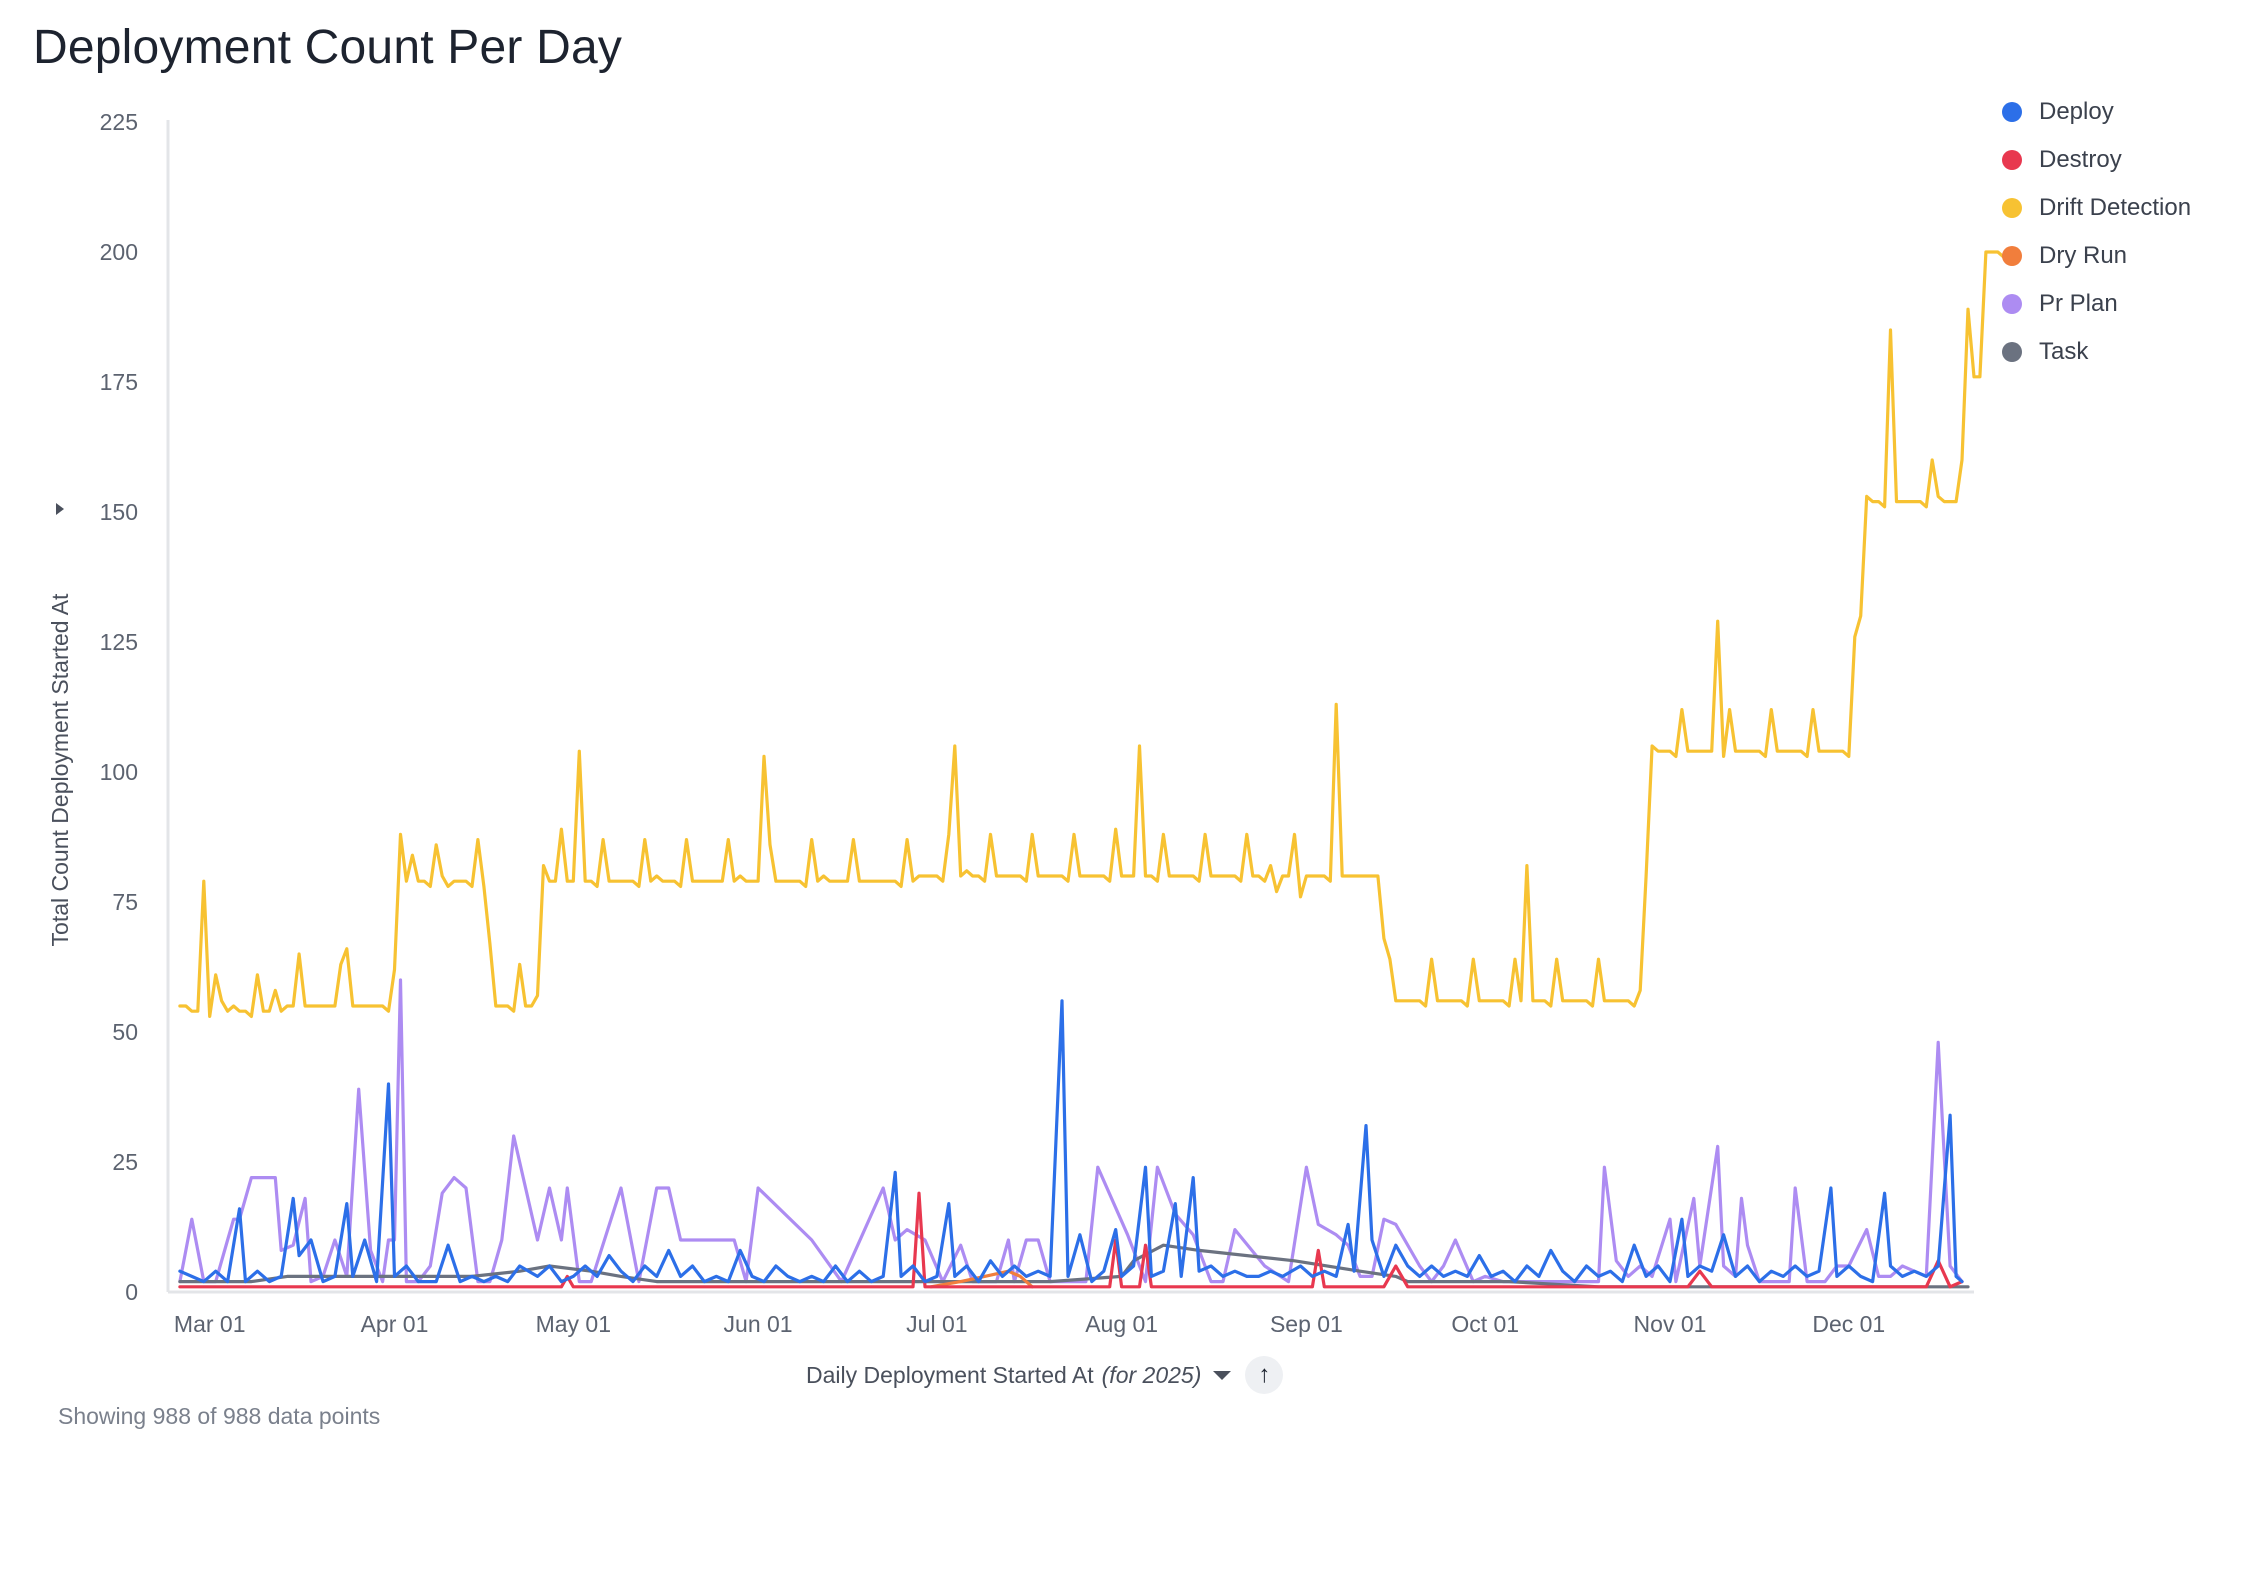  Describe the element at coordinates (950, 1374) in the screenshot. I see `x-axis-title-label: Daily Deployment Started At` at that location.